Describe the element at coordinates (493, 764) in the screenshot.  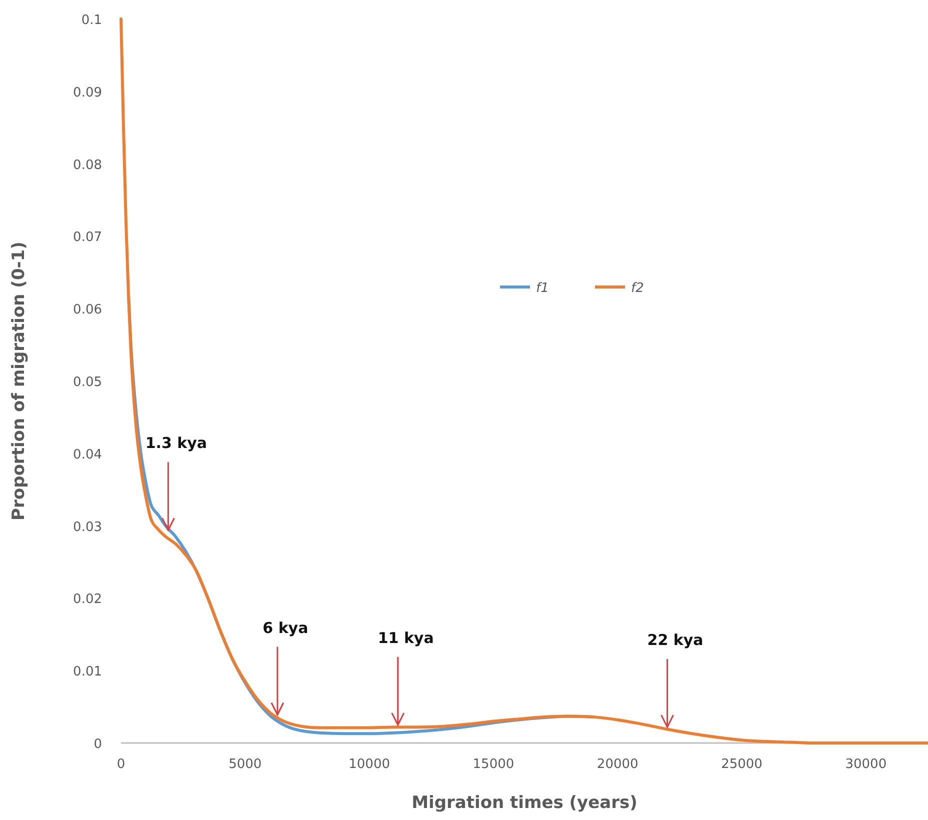
I see `x-tick-label: 15000` at that location.